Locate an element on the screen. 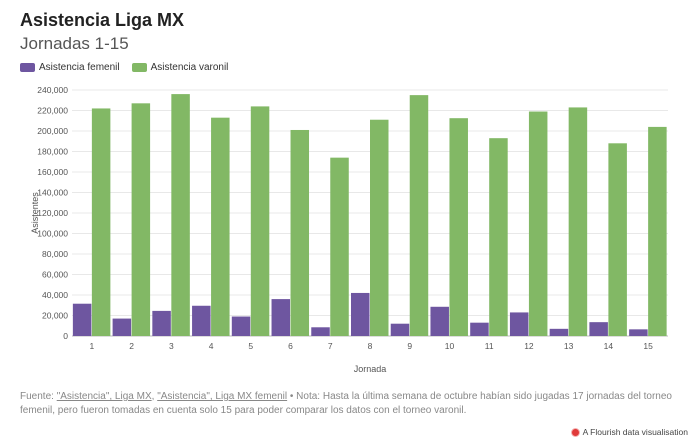  x-tick-label: 6 is located at coordinates (290, 346).